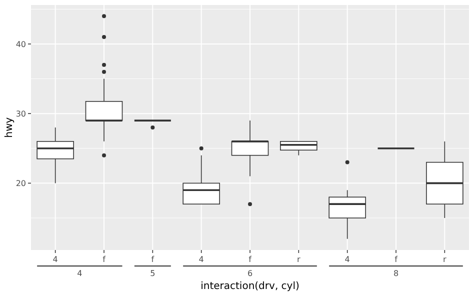  What do you see at coordinates (250, 273) in the screenshot?
I see `text: 6` at bounding box center [250, 273].